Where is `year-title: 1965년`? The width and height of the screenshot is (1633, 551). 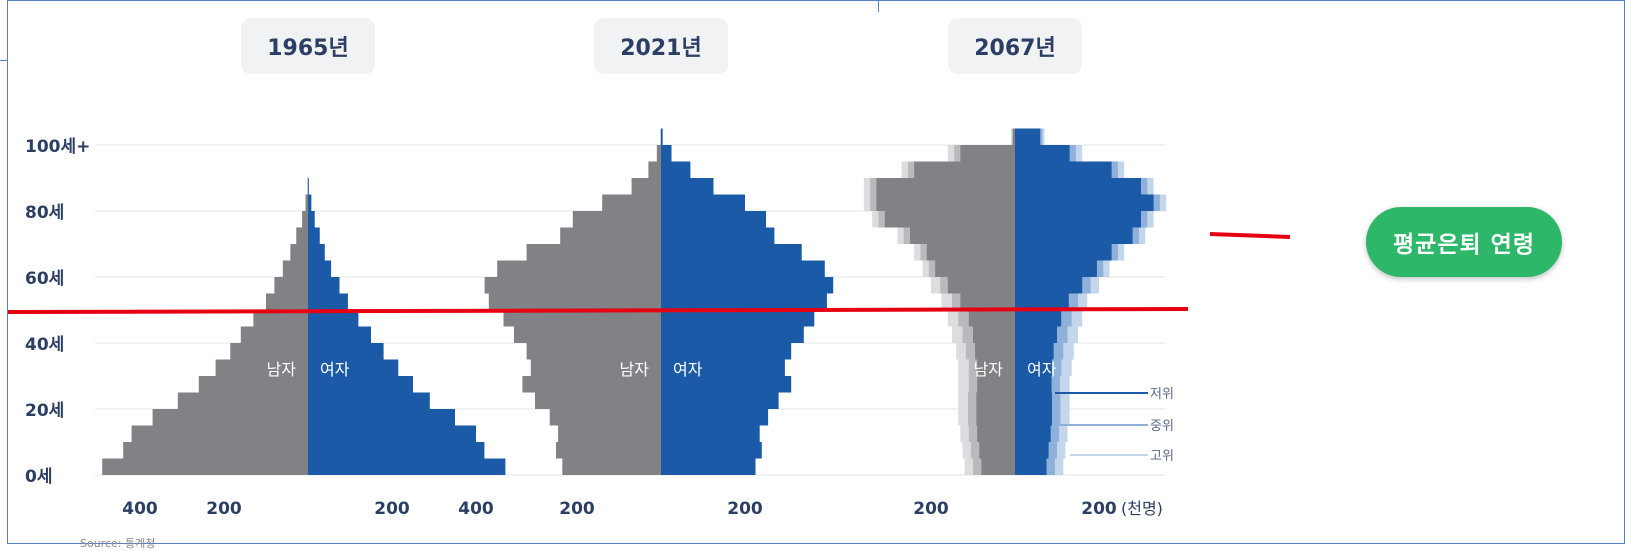 year-title: 1965년 is located at coordinates (307, 48).